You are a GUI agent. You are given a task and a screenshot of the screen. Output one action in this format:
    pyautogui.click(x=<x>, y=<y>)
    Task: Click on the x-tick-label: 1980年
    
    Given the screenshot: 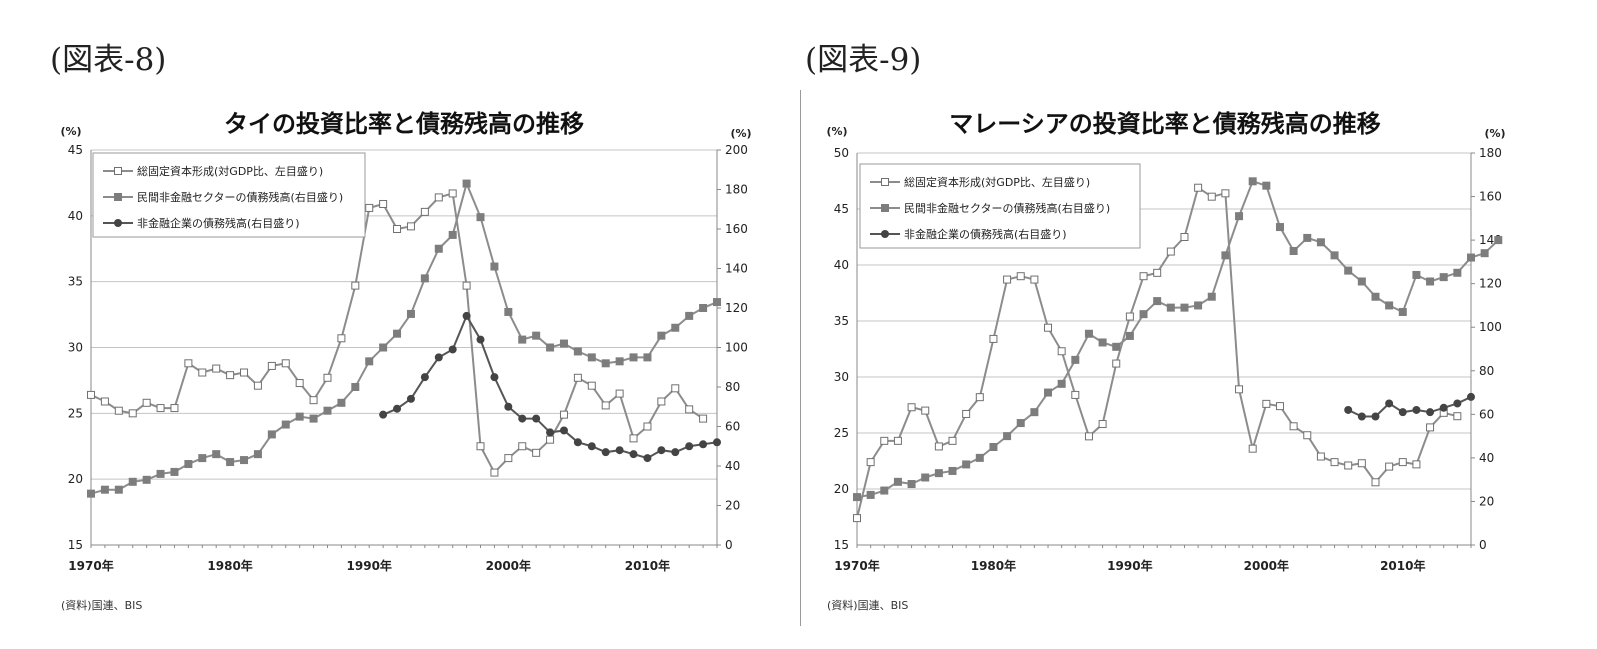 What is the action you would take?
    pyautogui.click(x=993, y=565)
    